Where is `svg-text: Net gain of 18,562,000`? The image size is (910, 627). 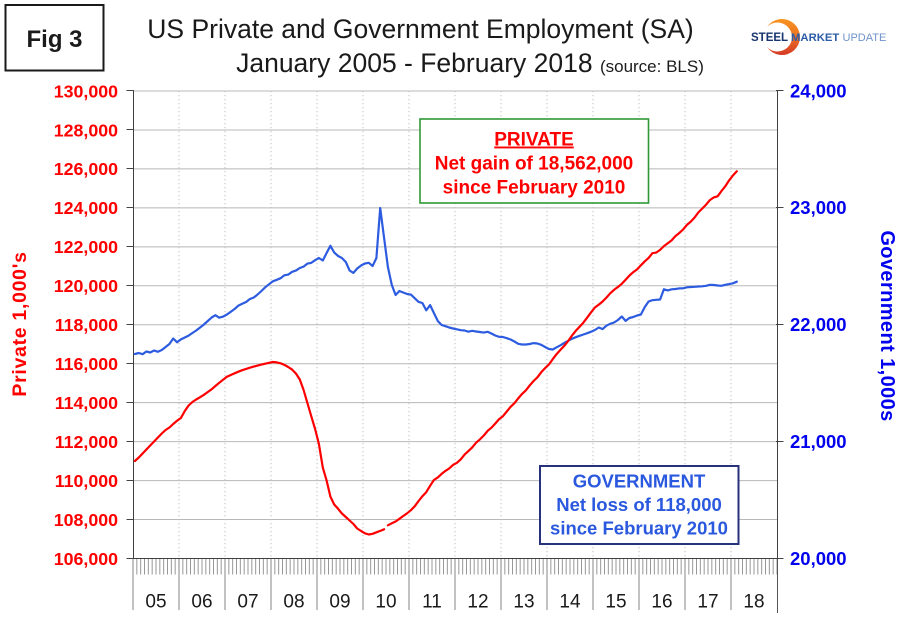 svg-text: Net gain of 18,562,000 is located at coordinates (534, 164).